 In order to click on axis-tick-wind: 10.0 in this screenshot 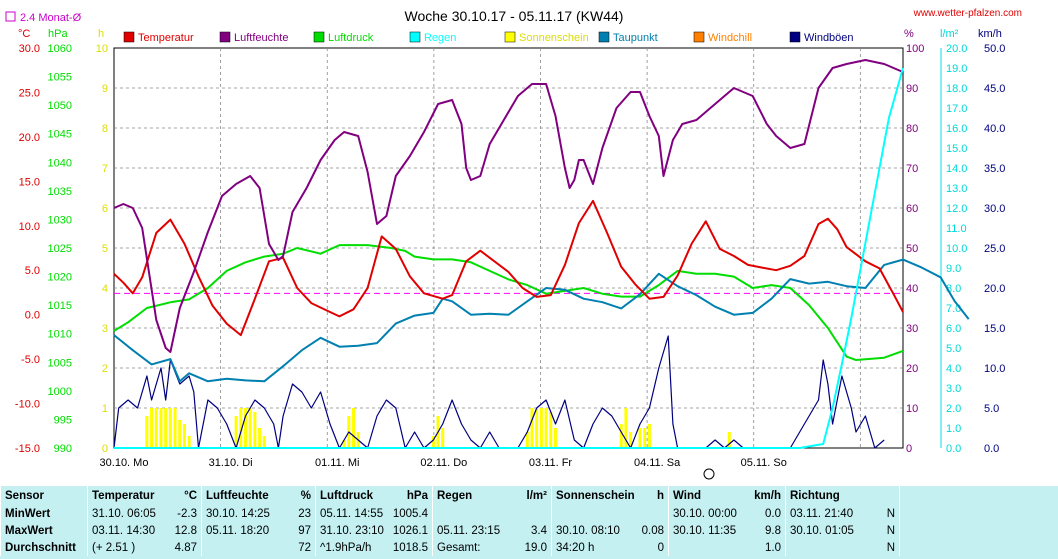, I will do `click(994, 369)`.